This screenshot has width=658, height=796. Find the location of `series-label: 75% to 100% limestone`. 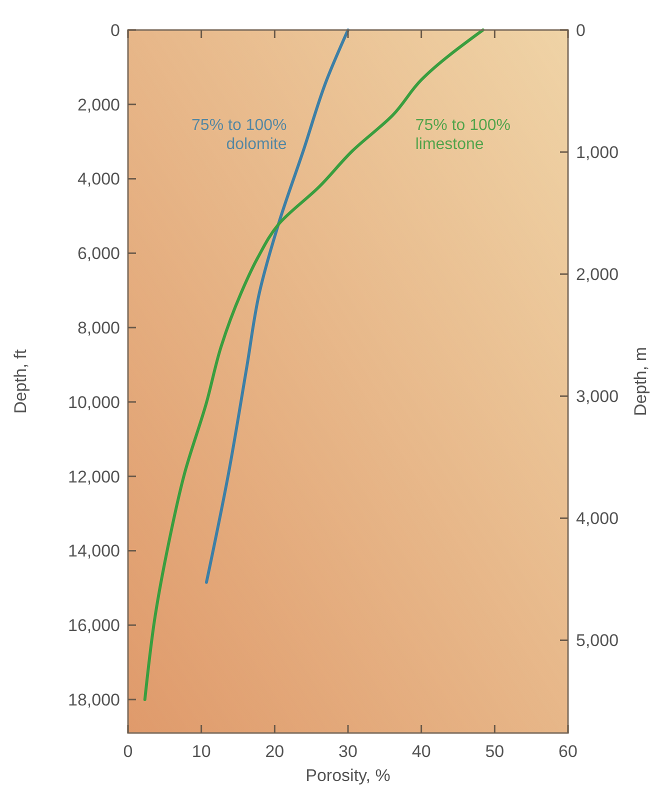

series-label: 75% to 100% limestone is located at coordinates (463, 134).